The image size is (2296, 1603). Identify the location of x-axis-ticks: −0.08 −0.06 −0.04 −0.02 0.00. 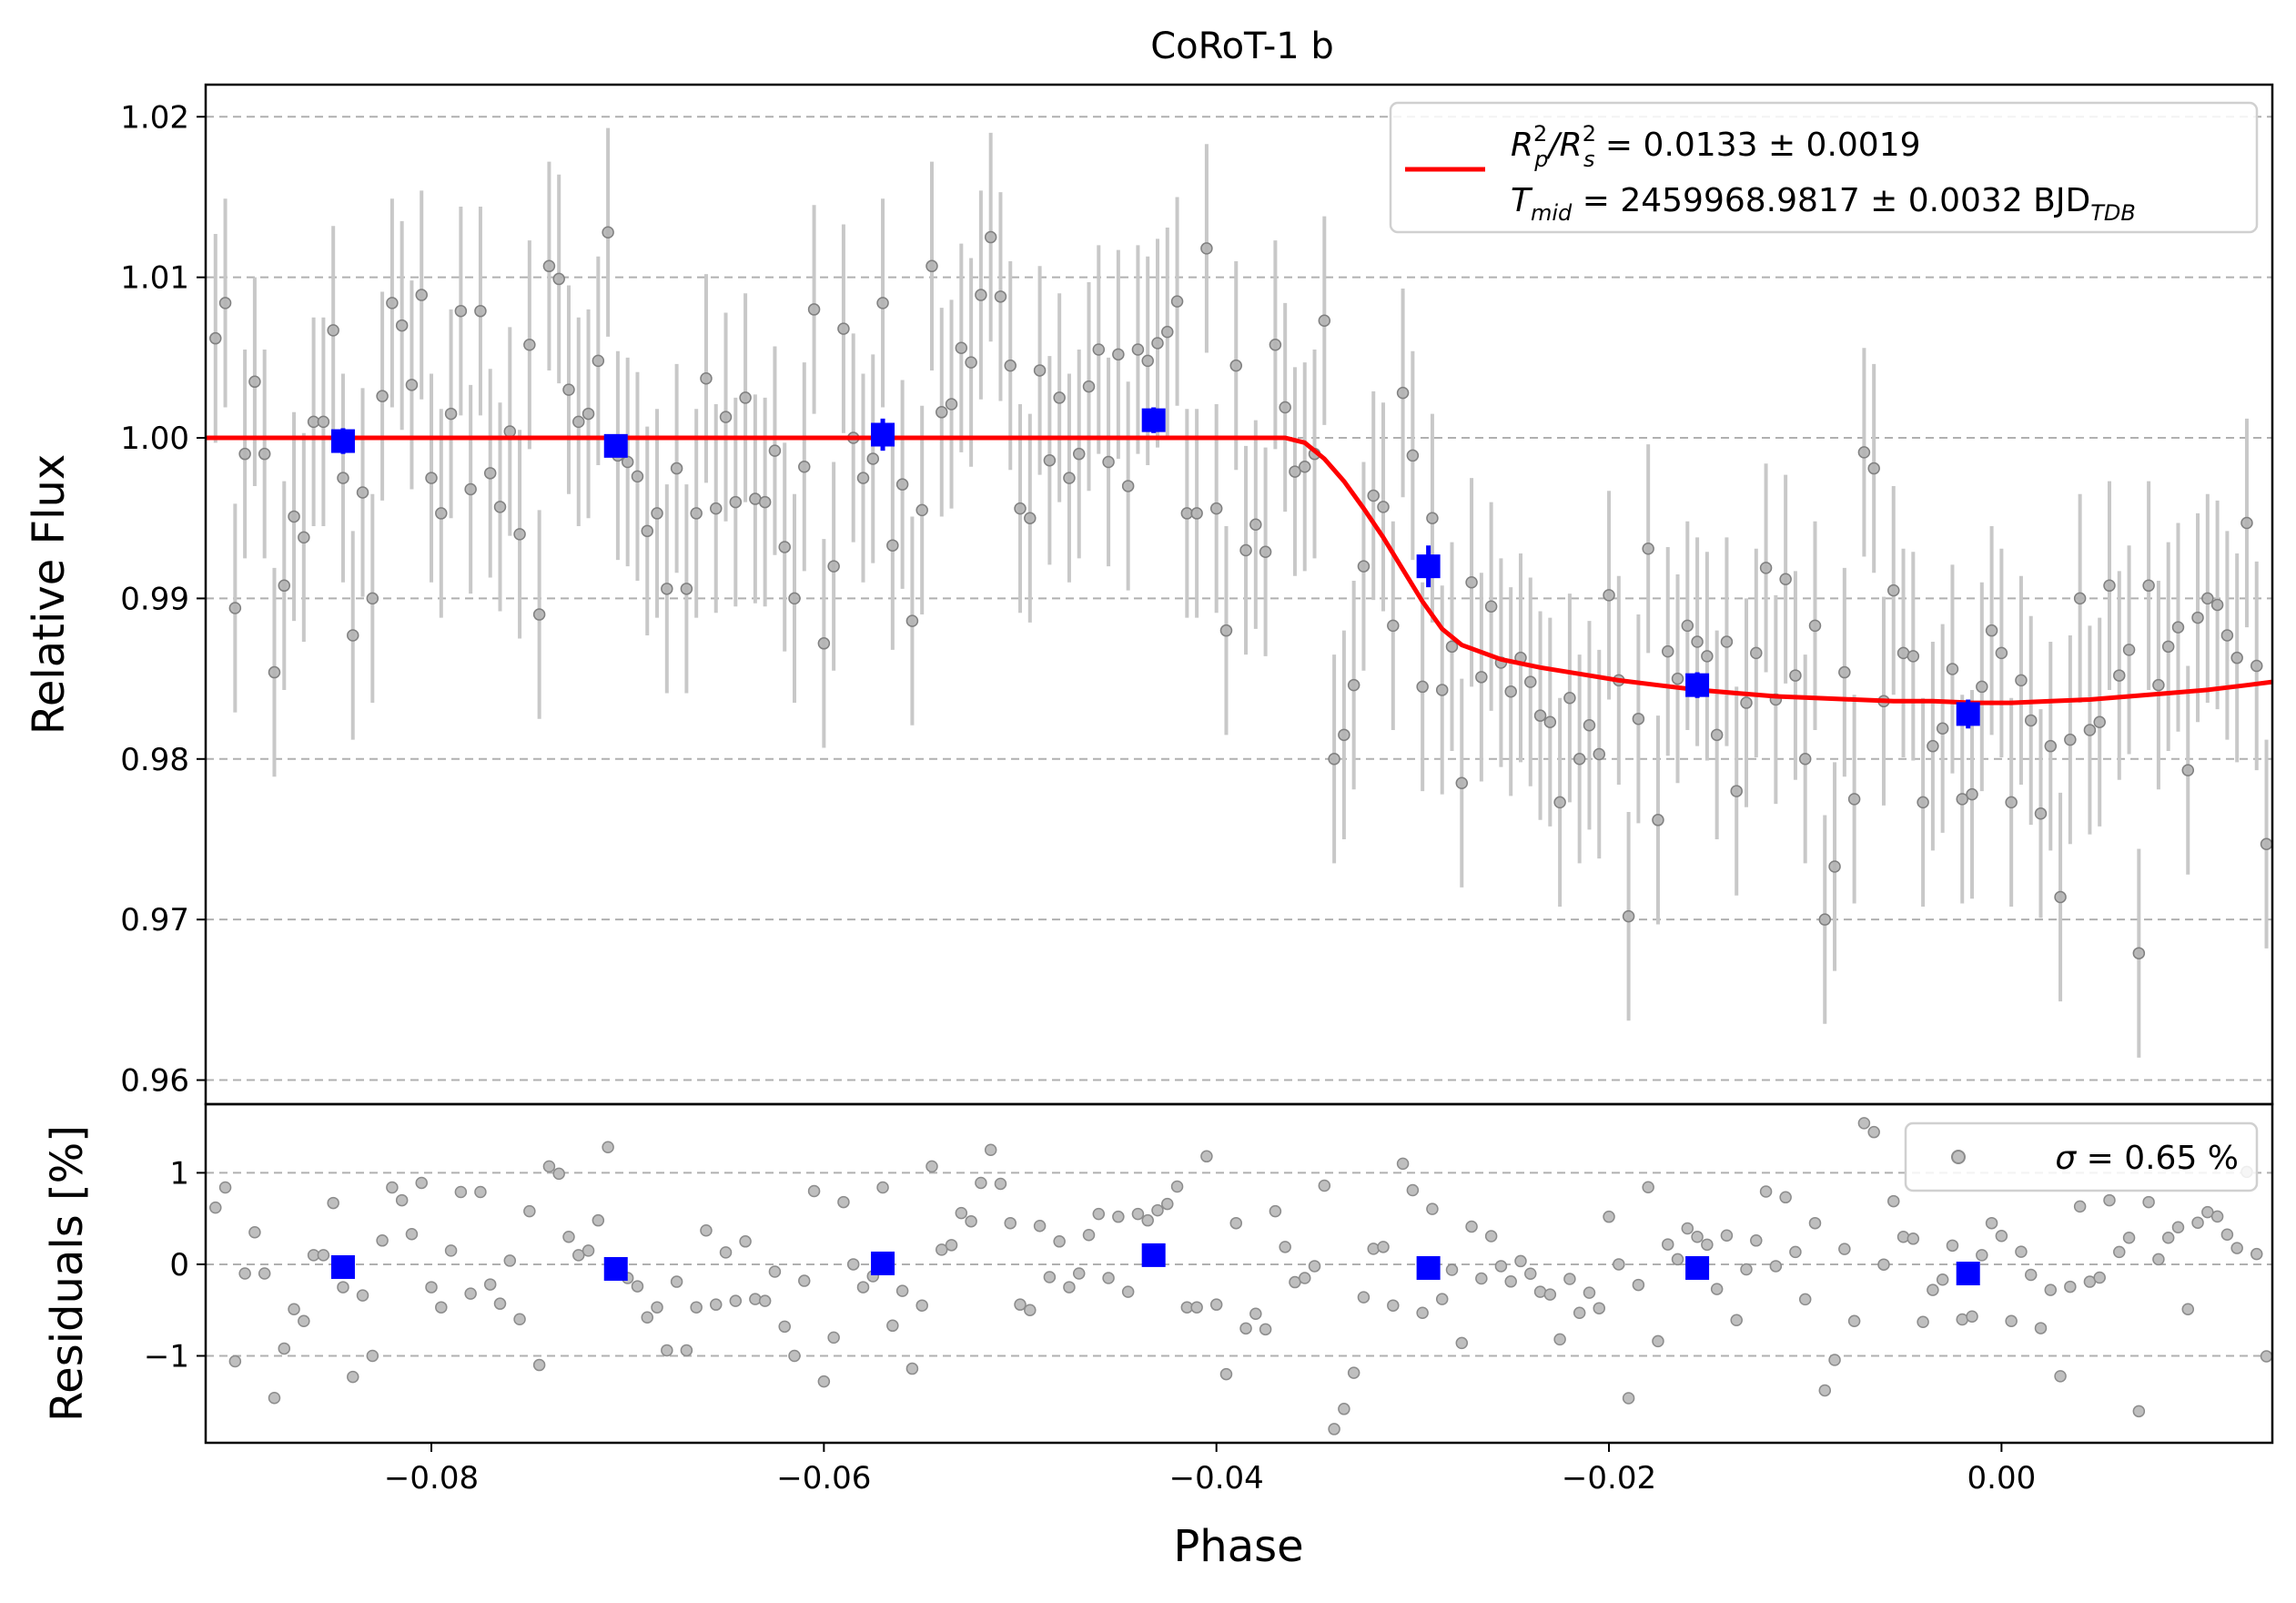
(1210, 1469).